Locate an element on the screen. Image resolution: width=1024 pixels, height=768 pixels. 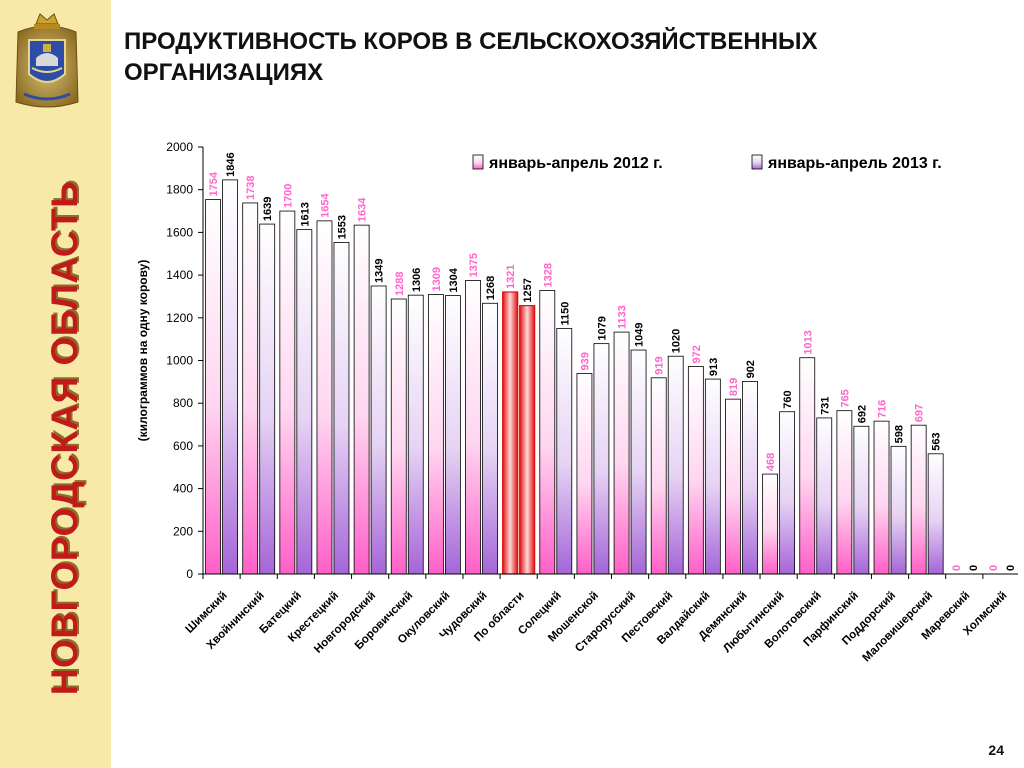
data-label-2012: 1328 is located at coordinates (548, 275).